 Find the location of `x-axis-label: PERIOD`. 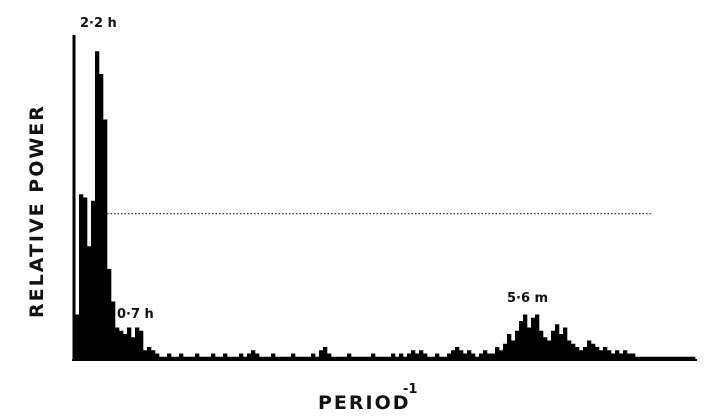

x-axis-label: PERIOD is located at coordinates (364, 403).